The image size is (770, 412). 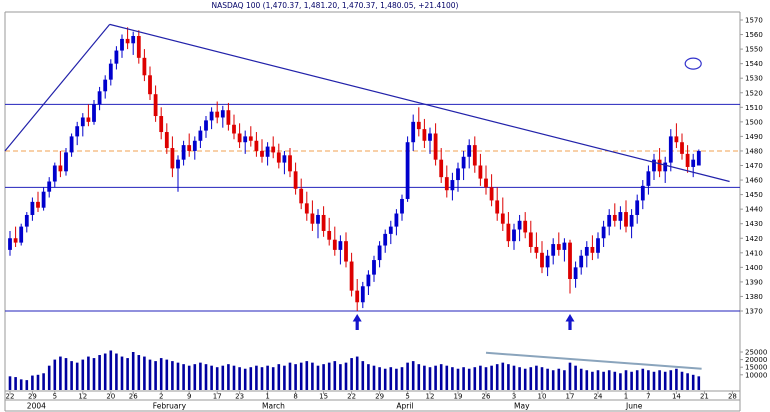 I want to click on svg-text: 2, so click(x=161, y=397).